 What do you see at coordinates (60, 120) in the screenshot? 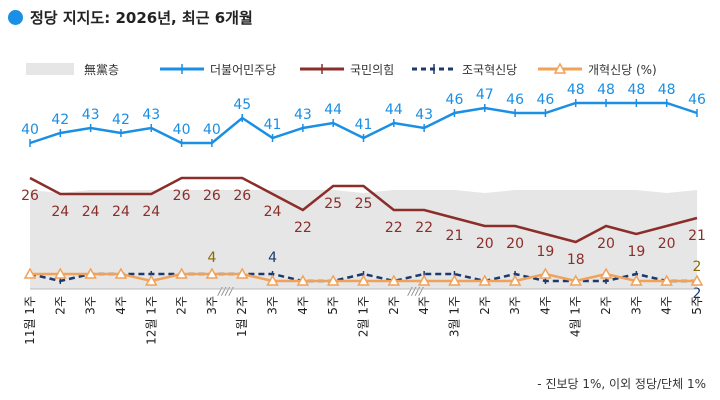
I see `data-label: 42` at bounding box center [60, 120].